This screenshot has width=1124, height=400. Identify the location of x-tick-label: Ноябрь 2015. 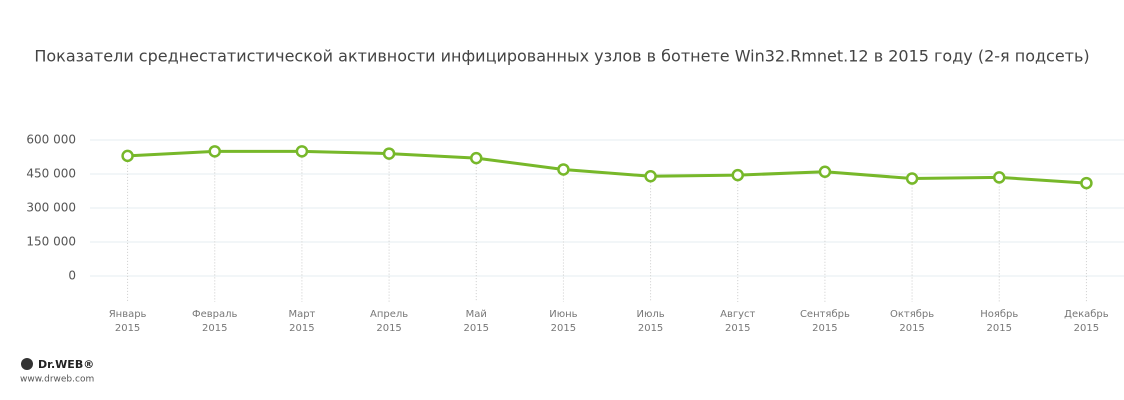
(999, 321).